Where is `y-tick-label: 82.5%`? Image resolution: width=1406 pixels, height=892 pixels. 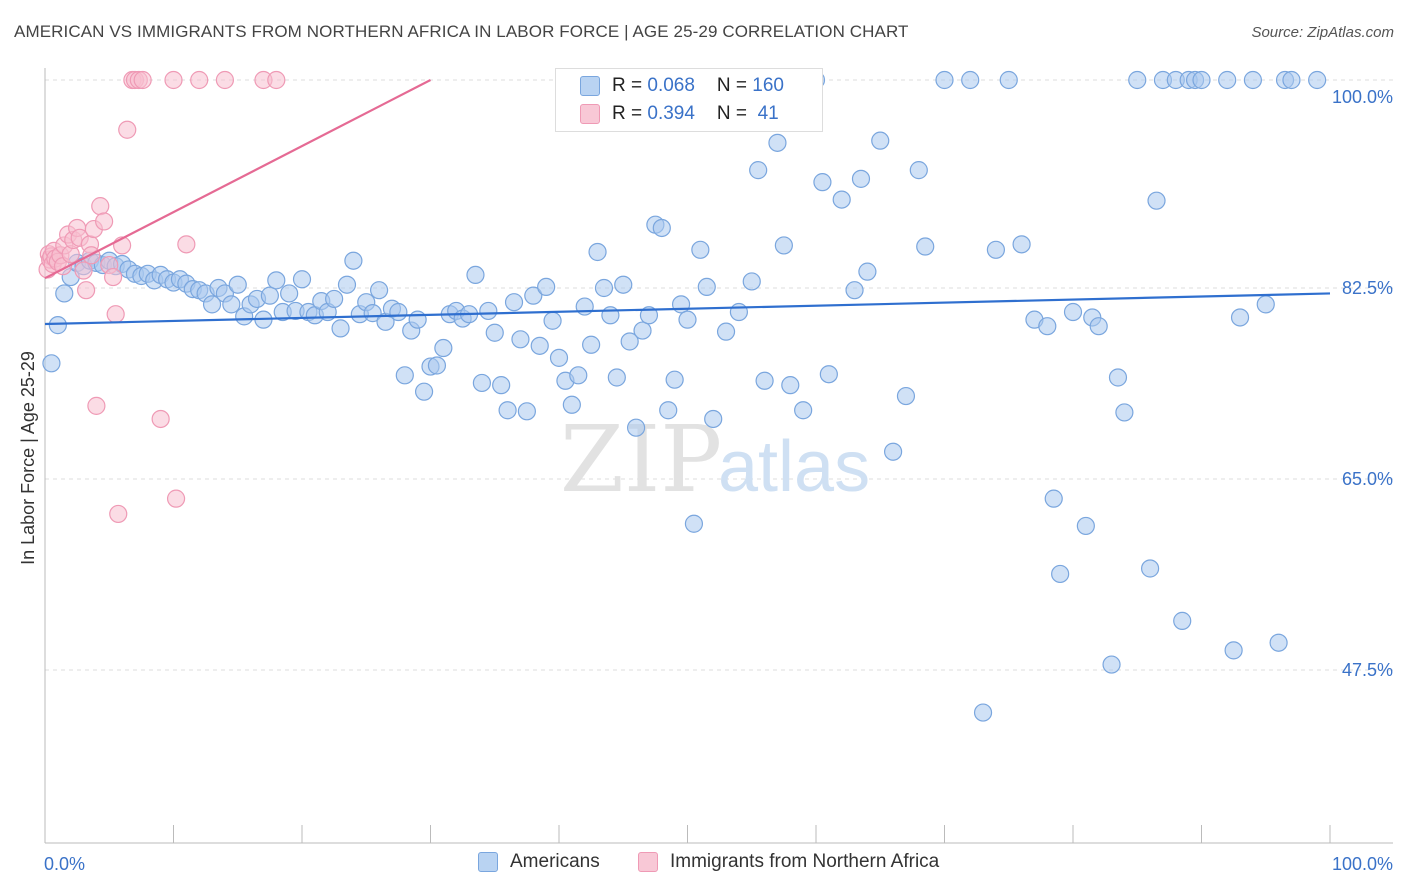 y-tick-label: 82.5% is located at coordinates (1367, 288).